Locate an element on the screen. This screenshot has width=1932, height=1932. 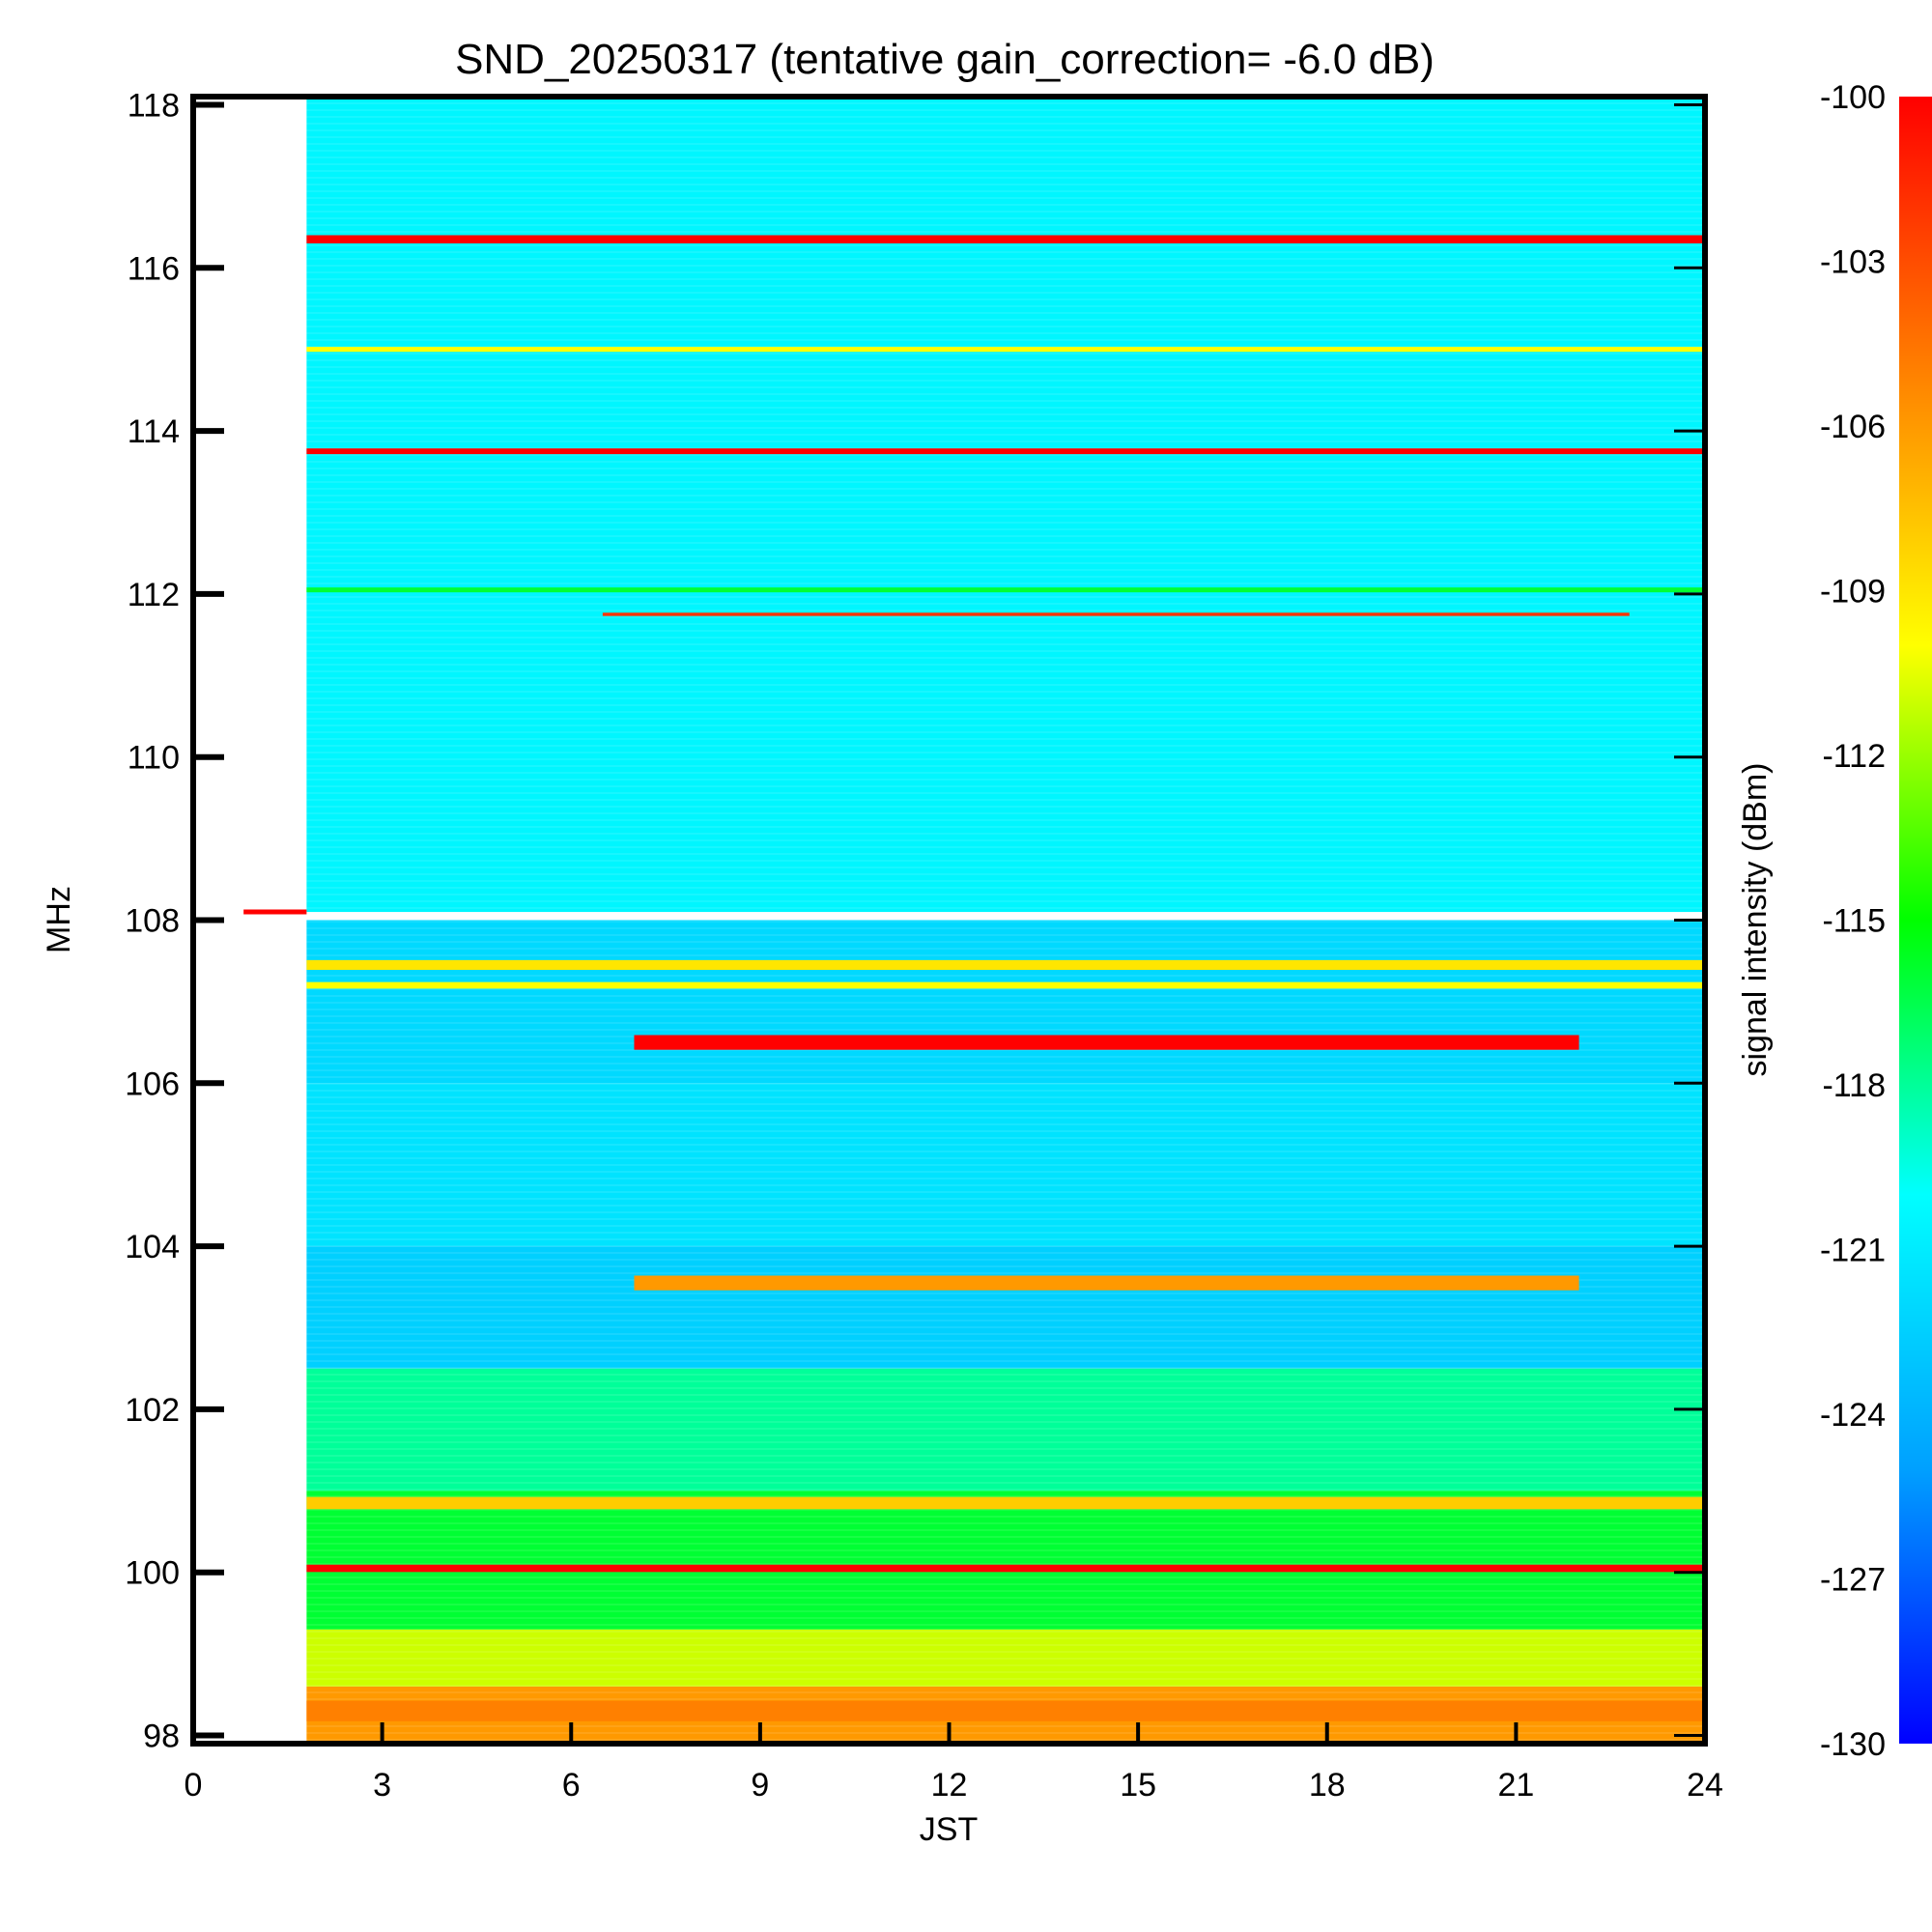
y-axis-title: MHz is located at coordinates (59, 919).